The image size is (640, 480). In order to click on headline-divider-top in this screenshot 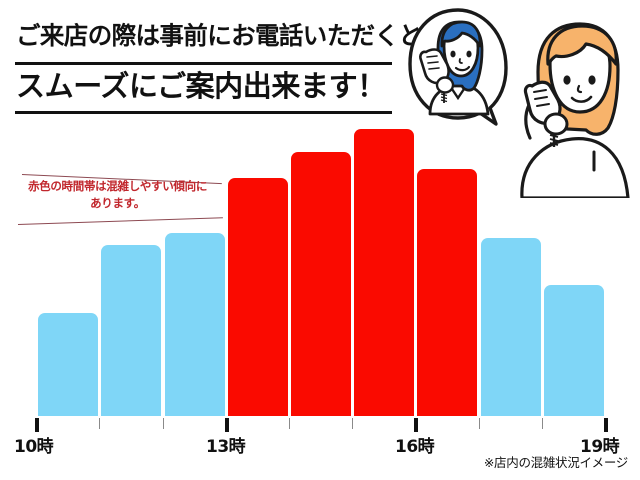, I will do `click(203, 63)`.